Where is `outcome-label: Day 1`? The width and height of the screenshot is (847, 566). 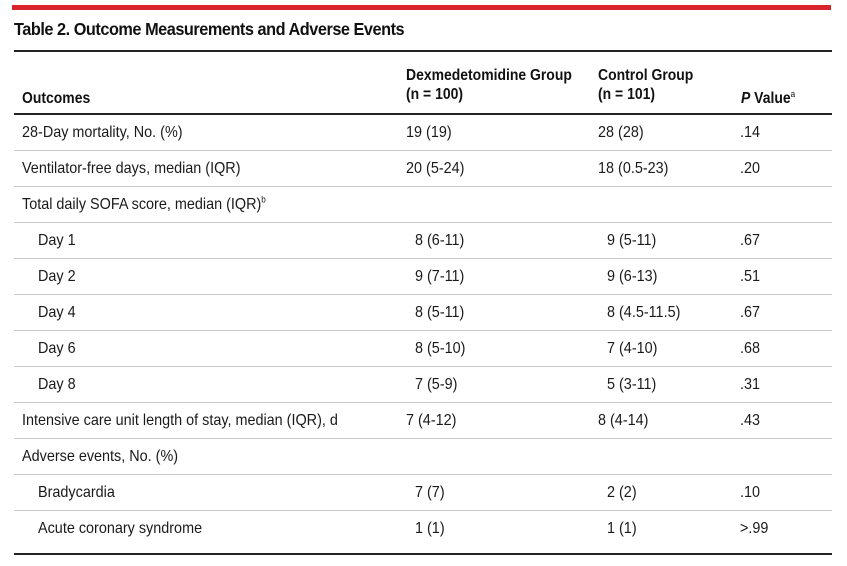
outcome-label: Day 1 is located at coordinates (57, 240).